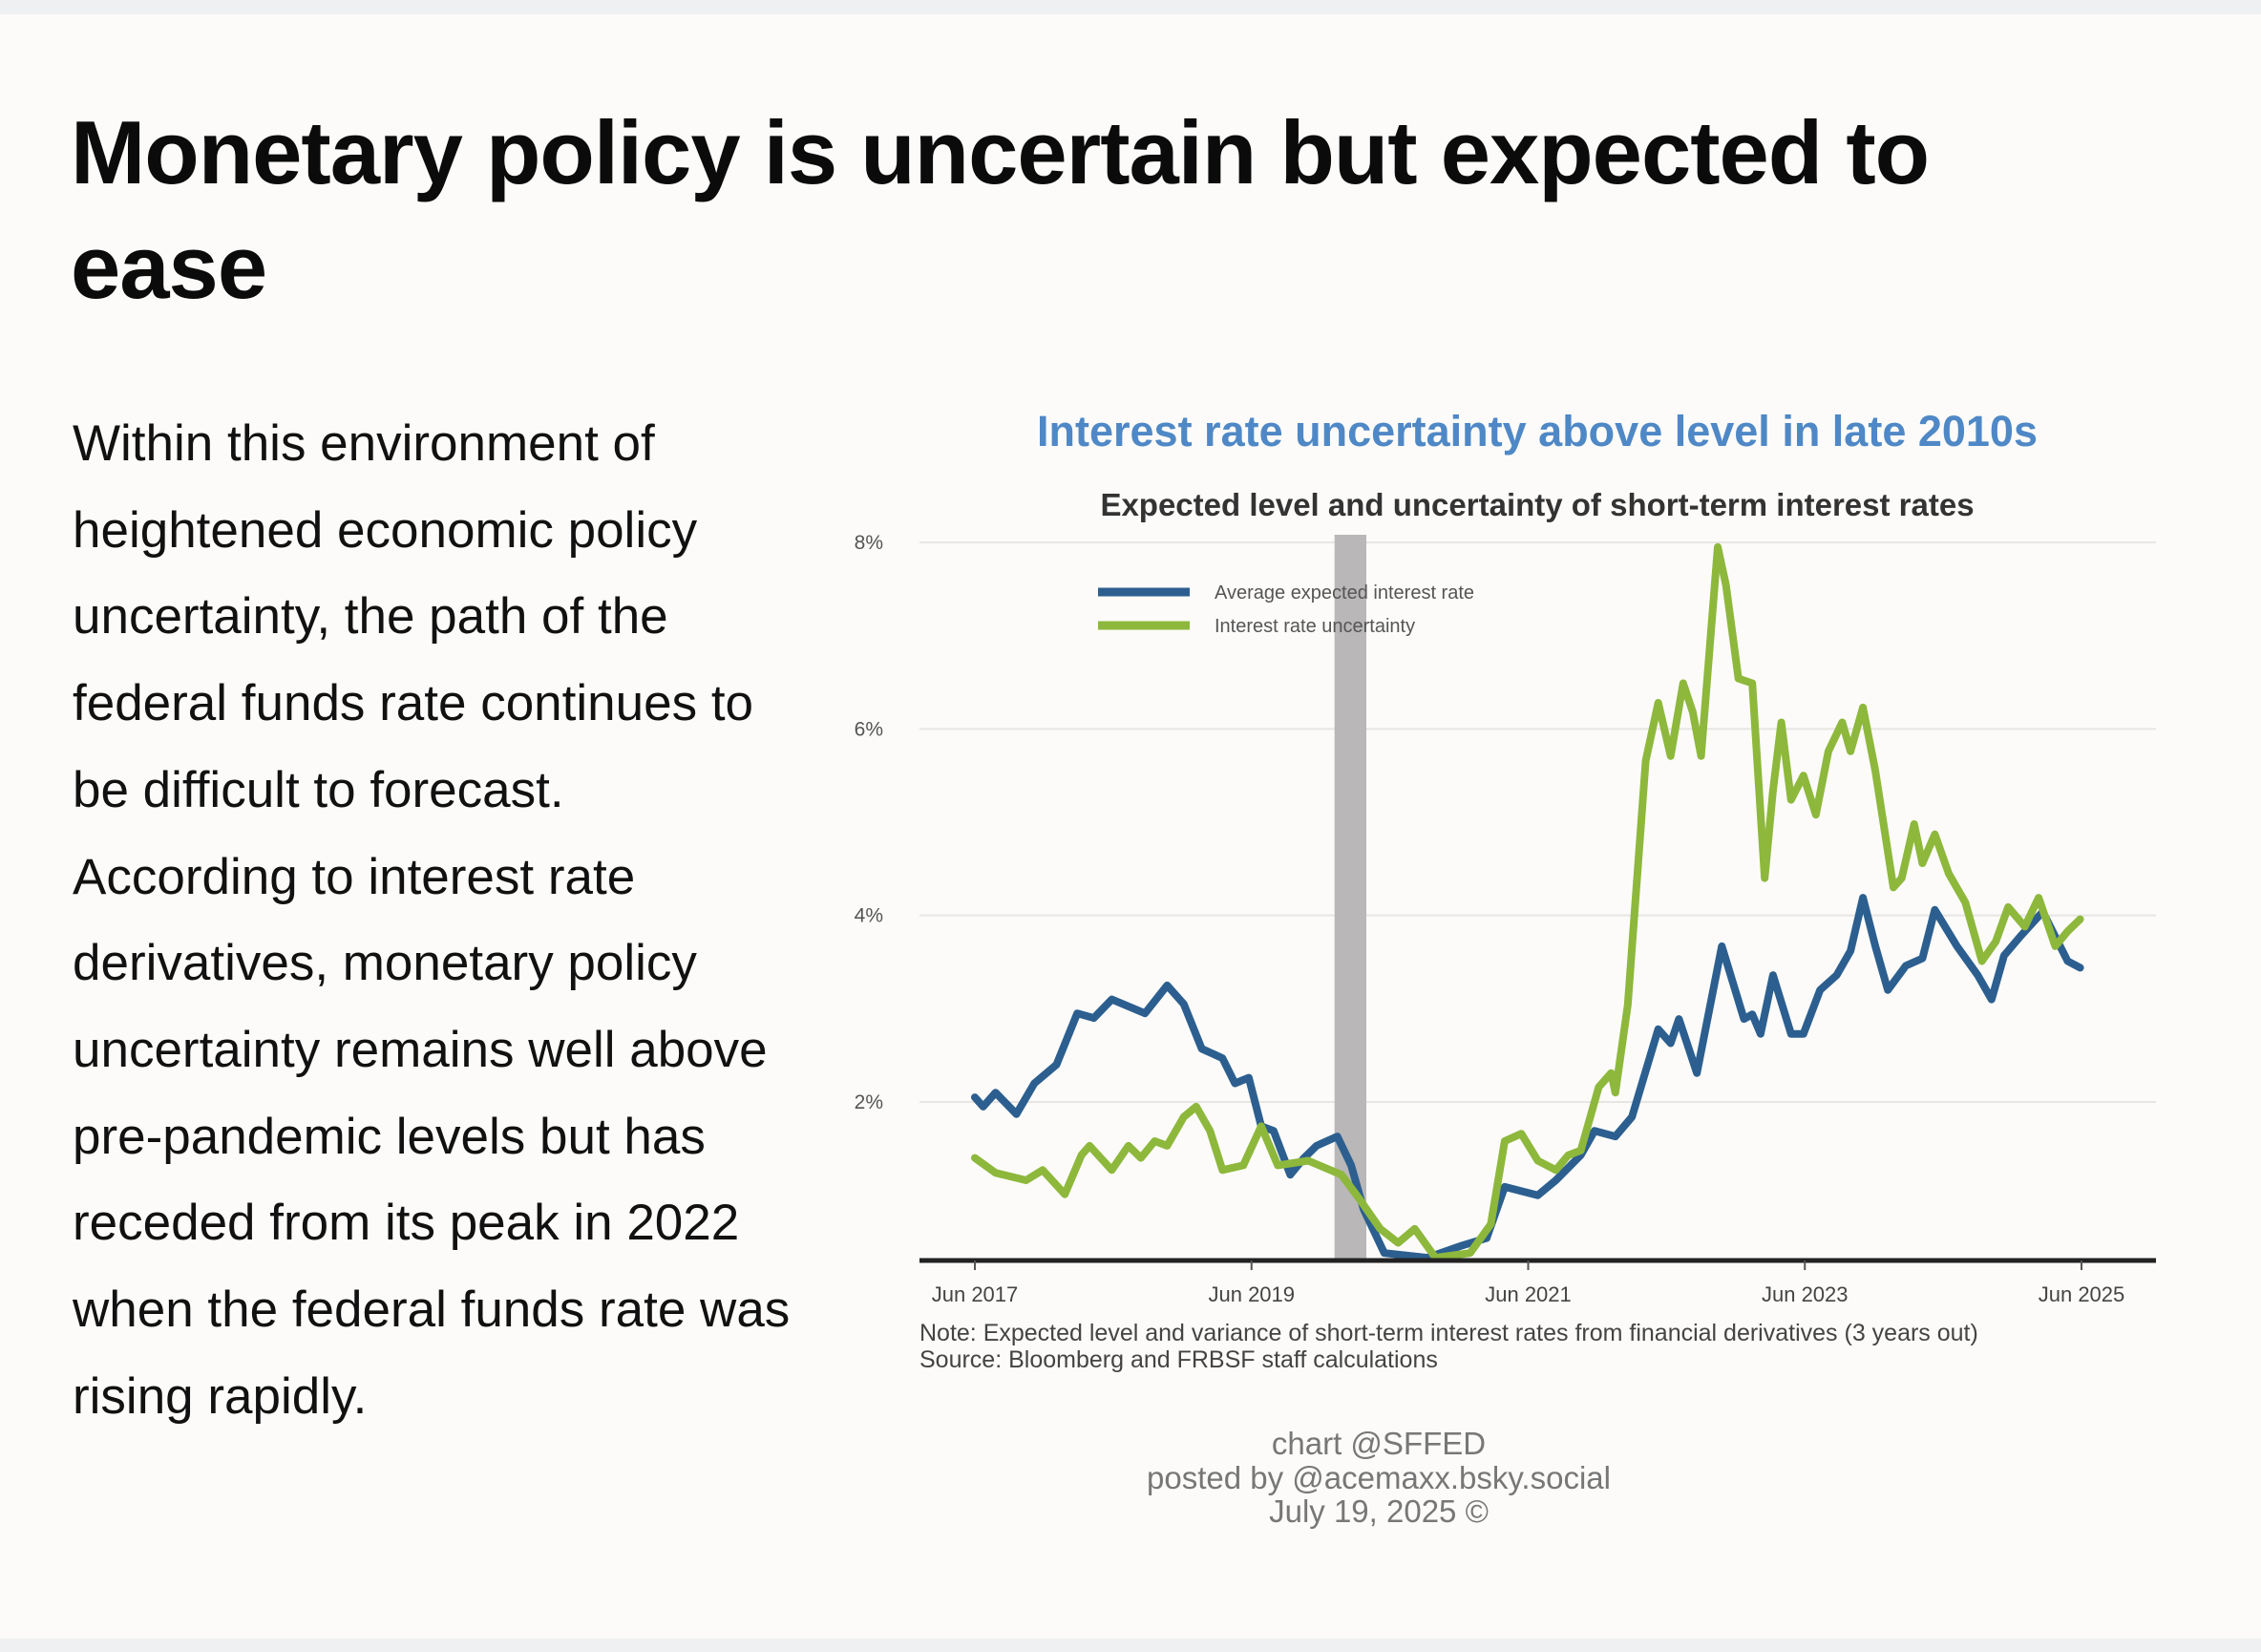 The width and height of the screenshot is (2261, 1652). I want to click on x-tick-label: Jun 2017, so click(975, 1294).